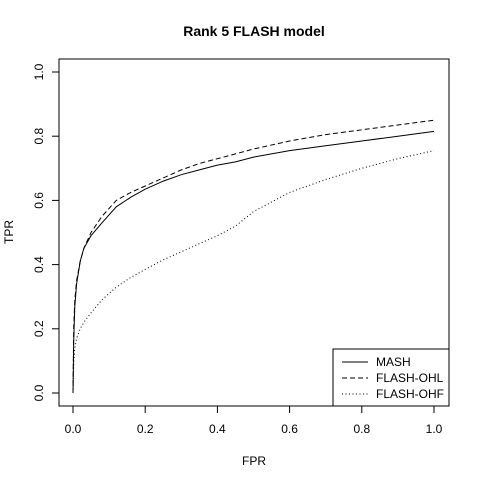  I want to click on x-axis: 0.0 0.2 0.4 0.6 0.8 1.0, so click(254, 420).